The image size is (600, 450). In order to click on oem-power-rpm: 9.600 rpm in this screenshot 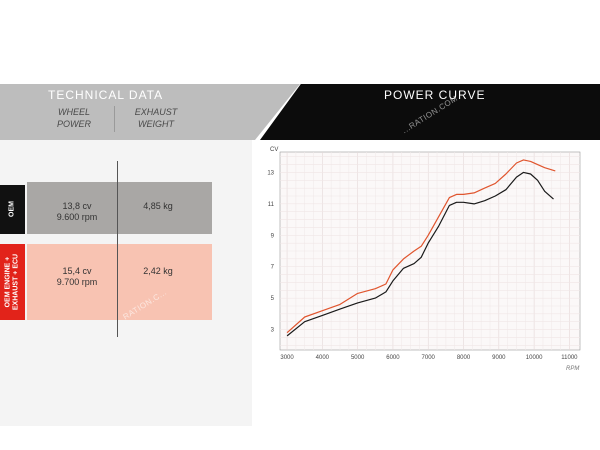, I will do `click(77, 217)`.